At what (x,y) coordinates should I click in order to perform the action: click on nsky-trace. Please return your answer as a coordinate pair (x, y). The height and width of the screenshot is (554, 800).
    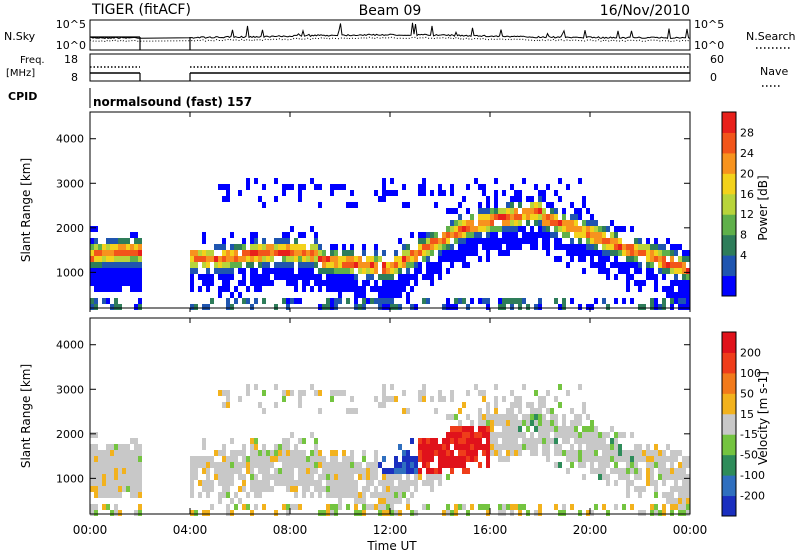
    Looking at the image, I should click on (390, 30).